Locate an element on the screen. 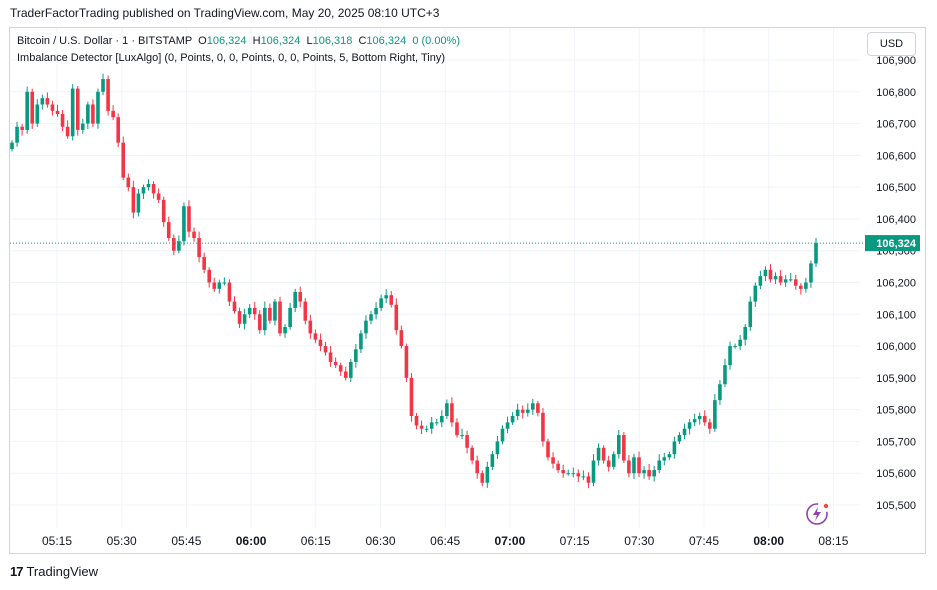  low-label: L is located at coordinates (309, 41).